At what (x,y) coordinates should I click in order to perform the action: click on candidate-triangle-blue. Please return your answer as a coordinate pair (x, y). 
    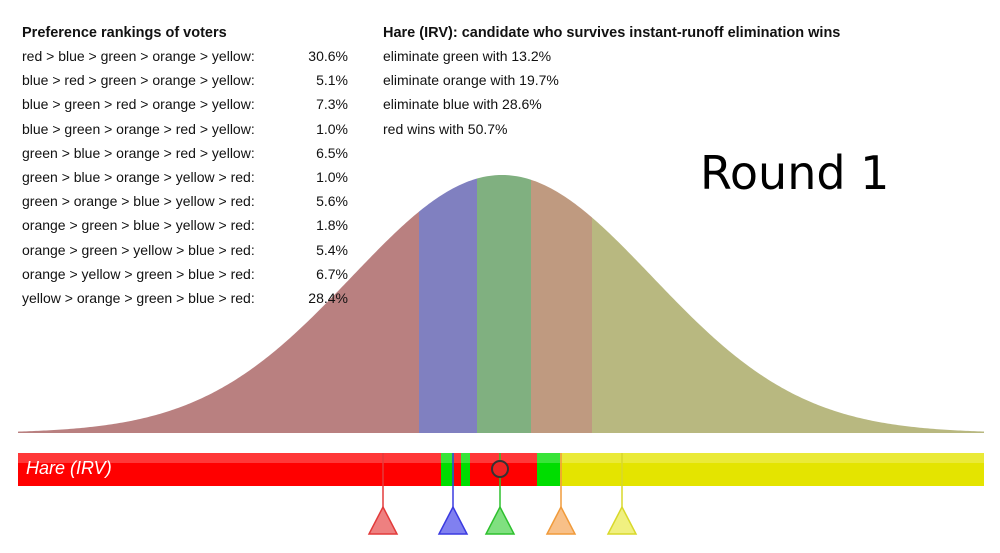
    Looking at the image, I should click on (453, 520).